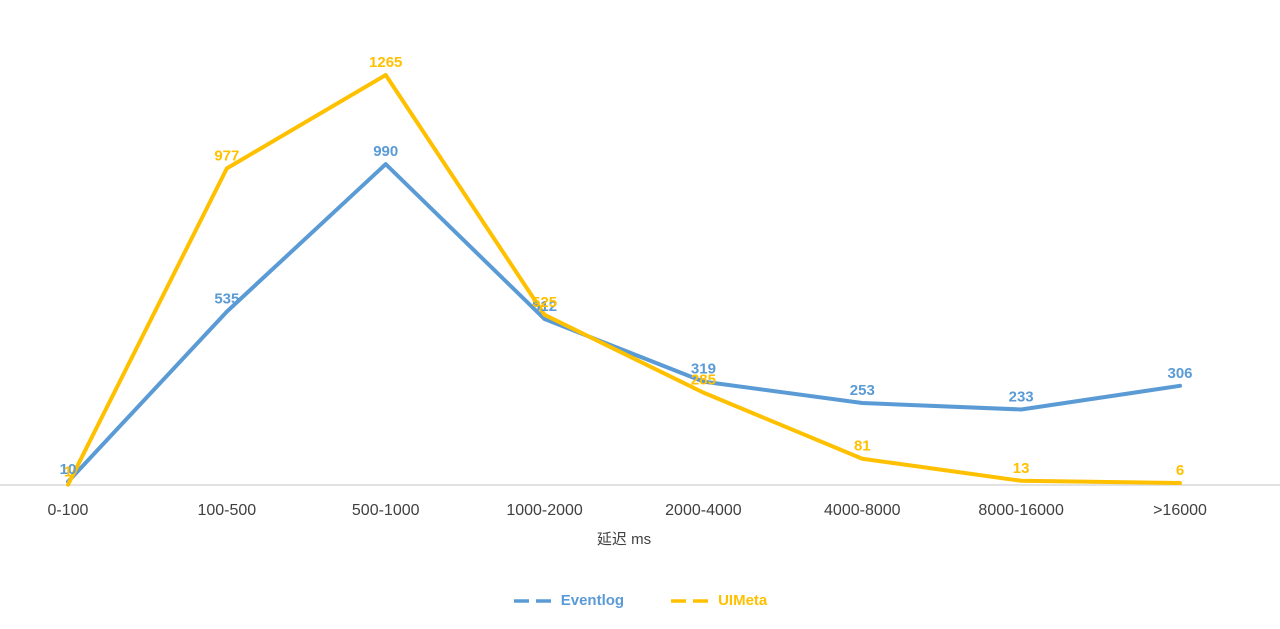 The width and height of the screenshot is (1280, 629). I want to click on x-axis-title: 延迟 ms, so click(624, 539).